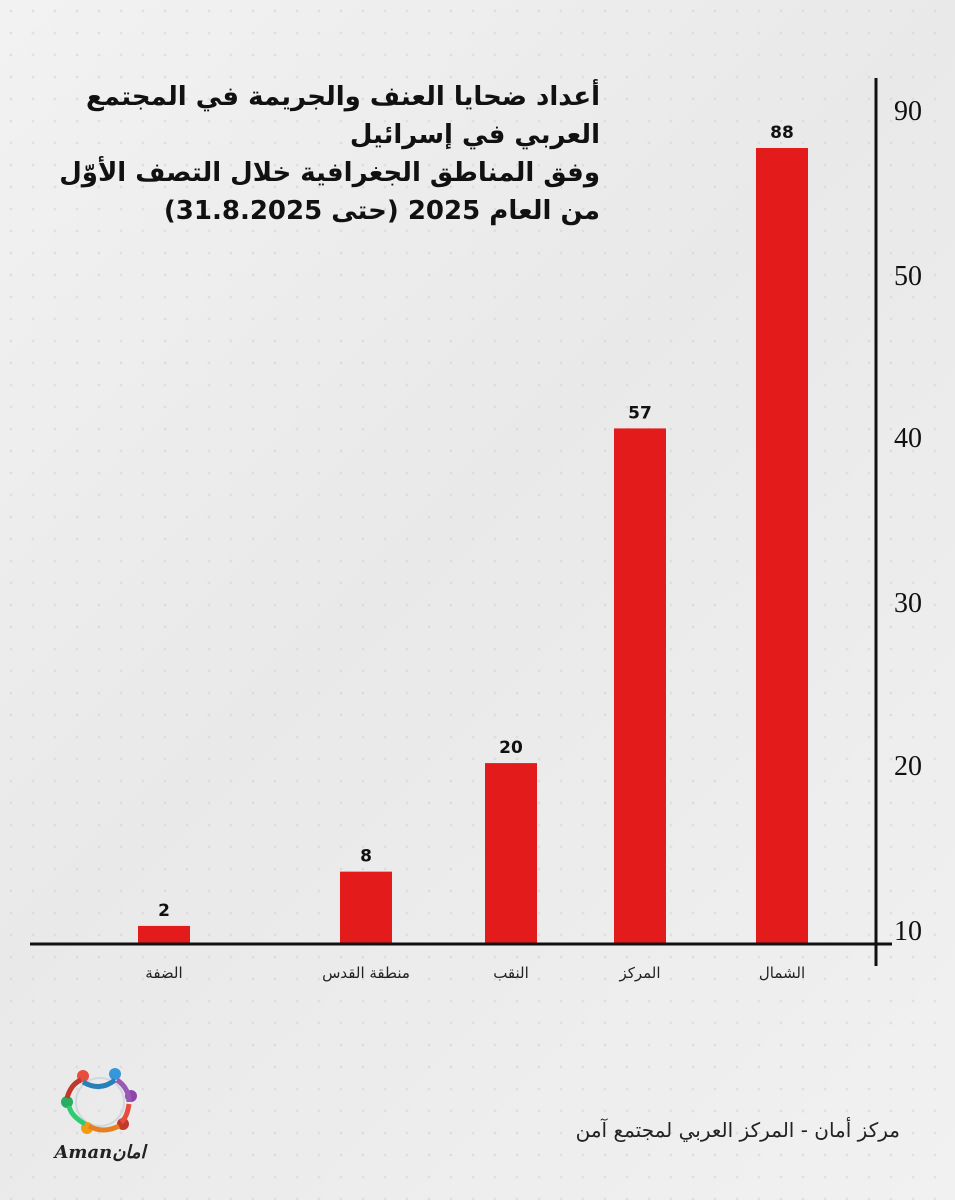 The image size is (955, 1200). What do you see at coordinates (908, 766) in the screenshot?
I see `y-tick-label-20: 20` at bounding box center [908, 766].